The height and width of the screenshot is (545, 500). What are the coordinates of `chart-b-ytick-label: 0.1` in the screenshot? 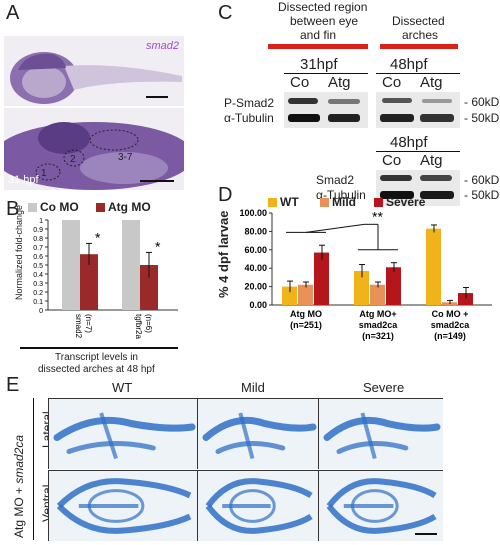 It's located at (38, 302).